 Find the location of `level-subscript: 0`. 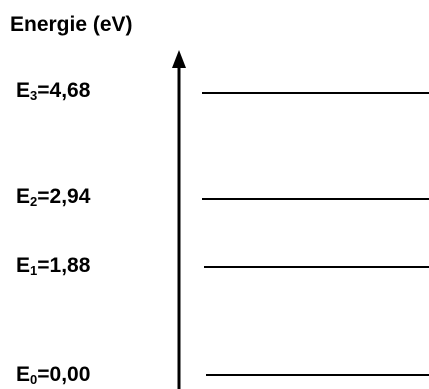

level-subscript: 0 is located at coordinates (34, 379).